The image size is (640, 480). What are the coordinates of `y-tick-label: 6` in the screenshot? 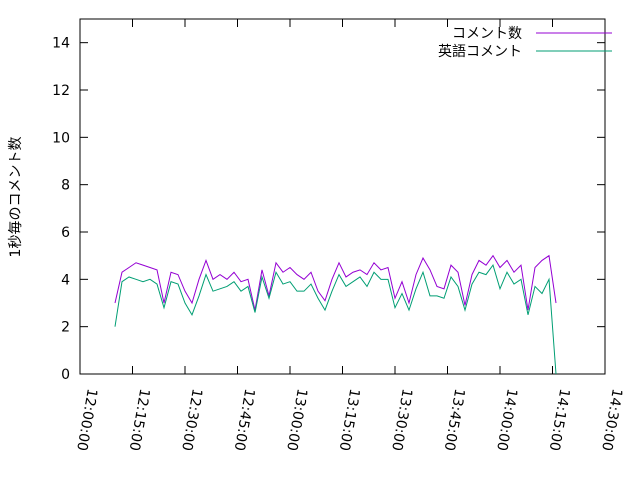 It's located at (65, 233).